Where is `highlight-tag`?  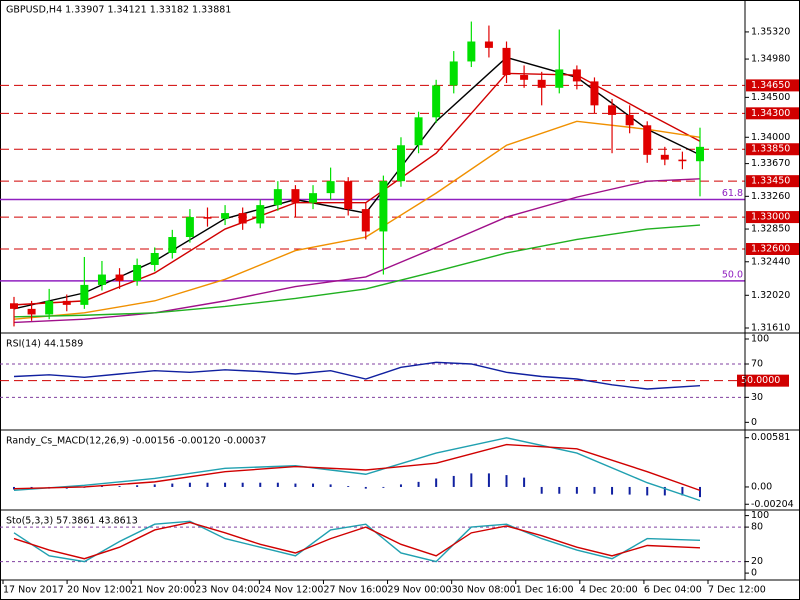 highlight-tag is located at coordinates (763, 380).